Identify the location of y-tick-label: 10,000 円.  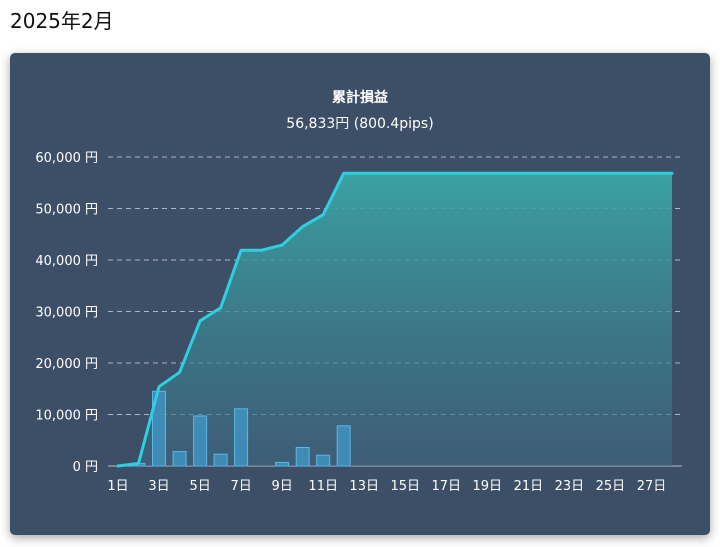
(66, 416).